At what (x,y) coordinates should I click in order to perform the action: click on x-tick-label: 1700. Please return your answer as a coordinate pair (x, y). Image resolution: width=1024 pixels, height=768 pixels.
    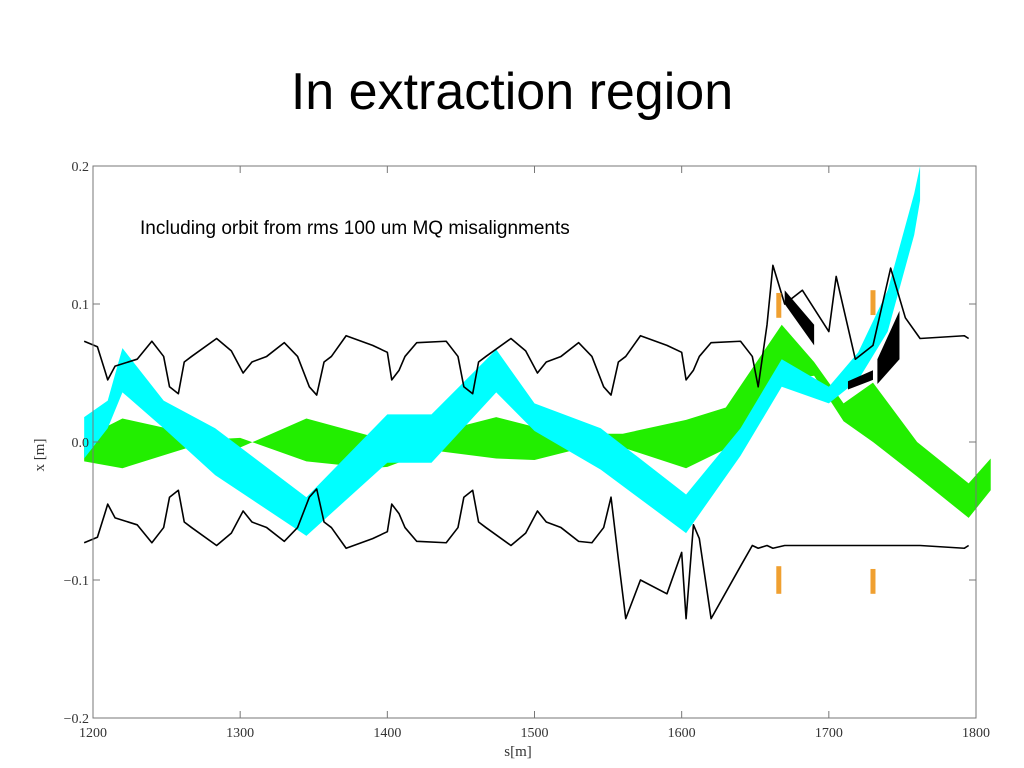
    Looking at the image, I should click on (829, 733).